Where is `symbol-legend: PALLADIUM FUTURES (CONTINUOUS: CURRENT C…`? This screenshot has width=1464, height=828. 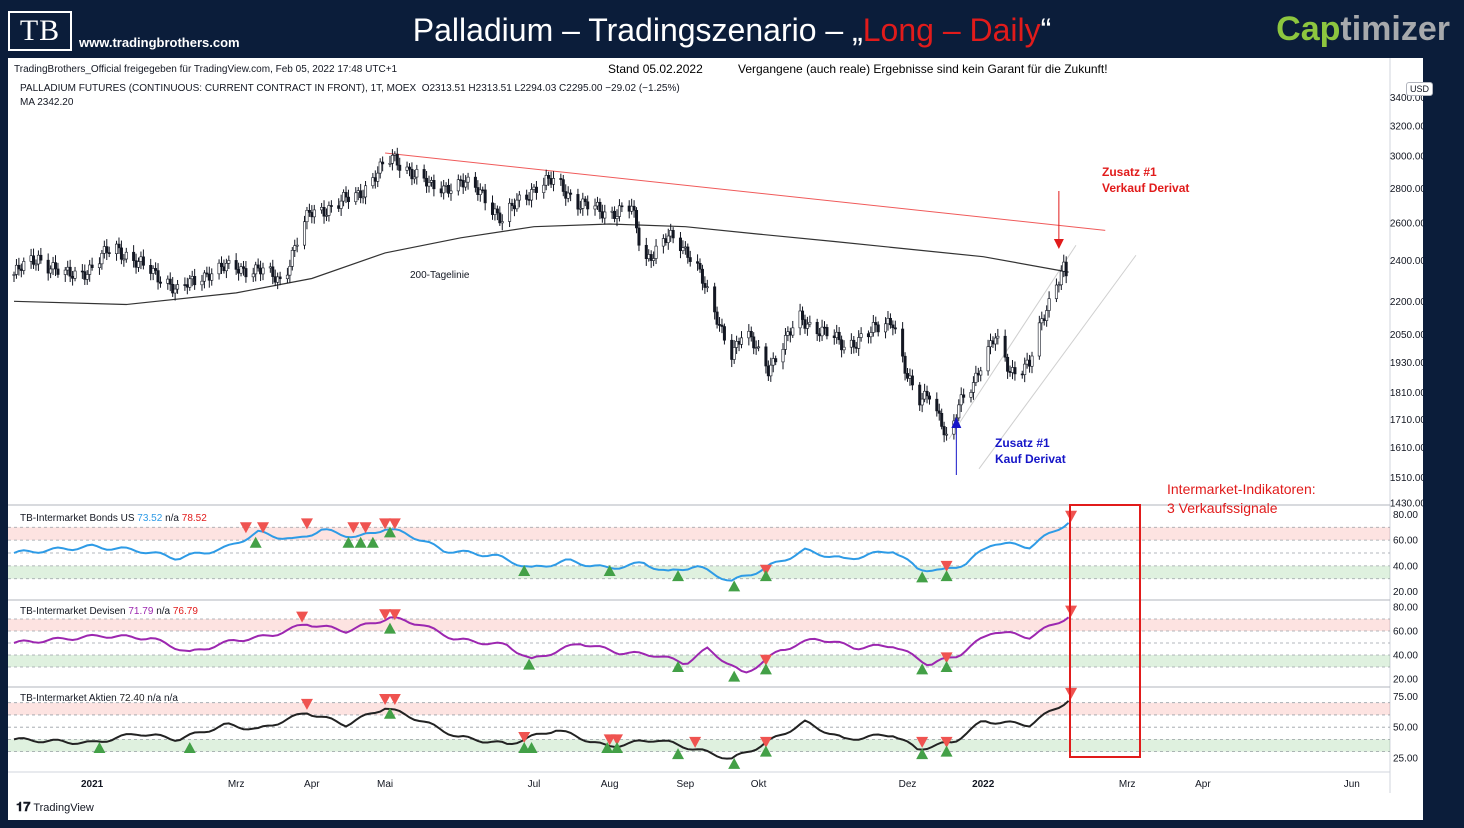
symbol-legend: PALLADIUM FUTURES (CONTINUOUS: CURRENT C… is located at coordinates (350, 88).